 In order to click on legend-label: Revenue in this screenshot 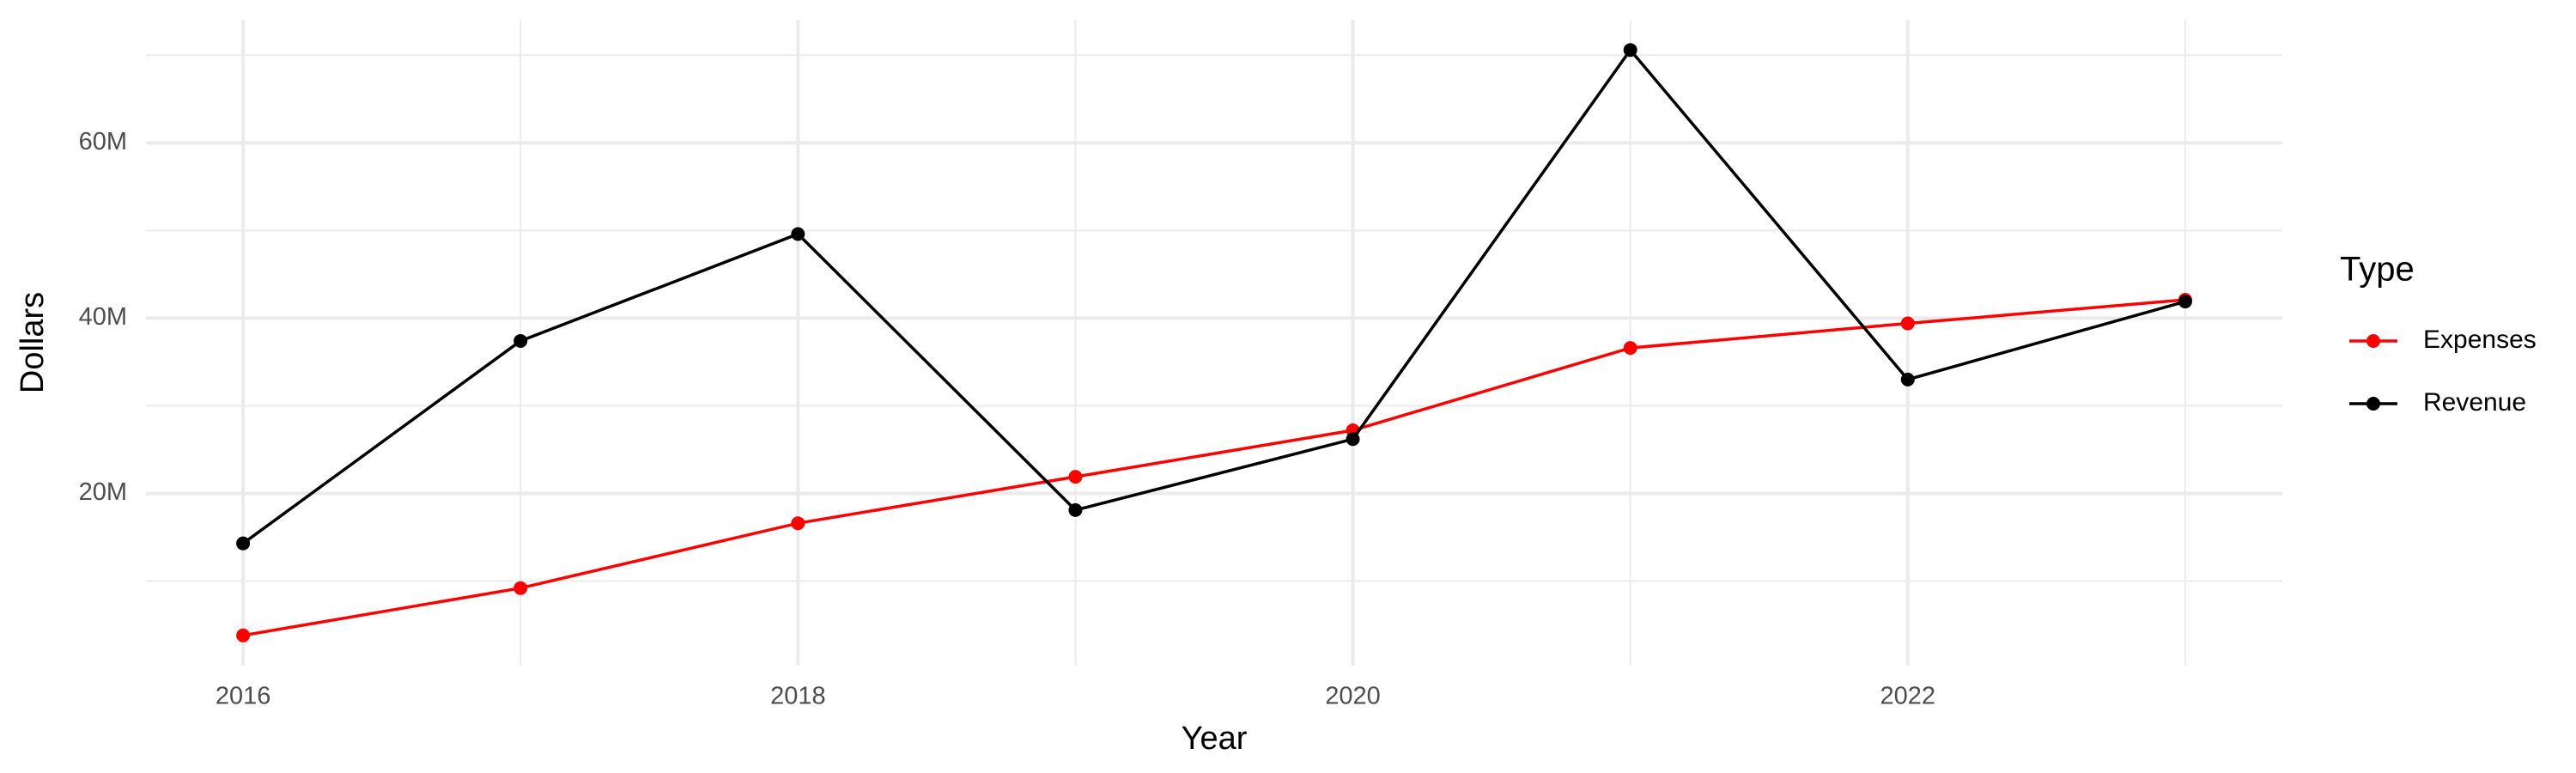, I will do `click(2474, 402)`.